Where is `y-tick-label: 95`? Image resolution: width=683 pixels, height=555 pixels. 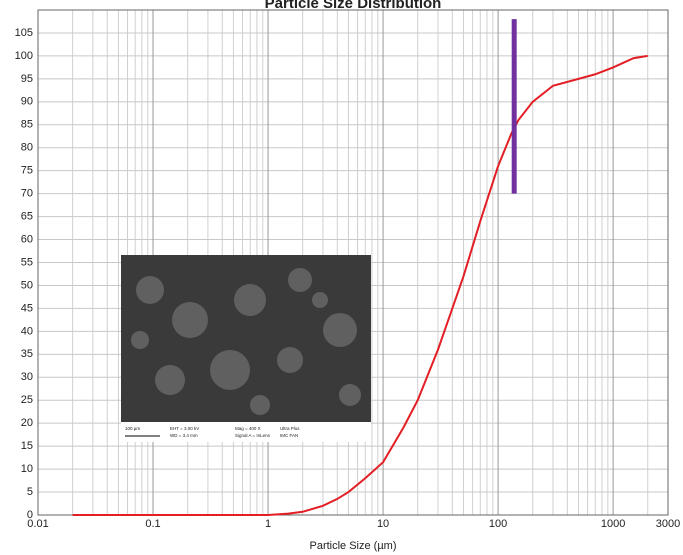 y-tick-label: 95 is located at coordinates (27, 79).